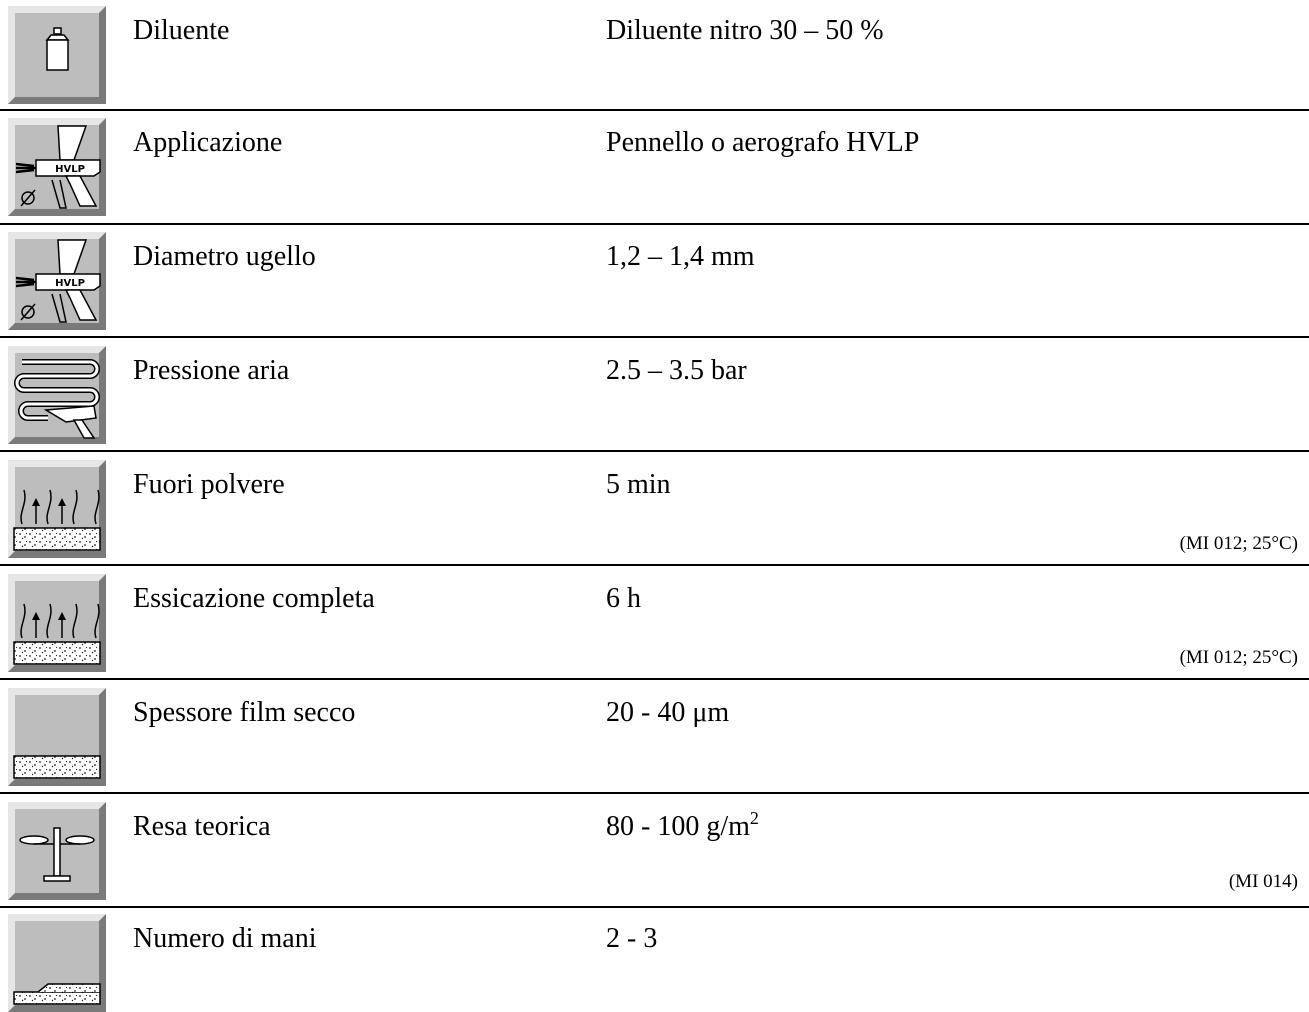 The width and height of the screenshot is (1309, 1012). I want to click on row-label: Diluente, so click(181, 30).